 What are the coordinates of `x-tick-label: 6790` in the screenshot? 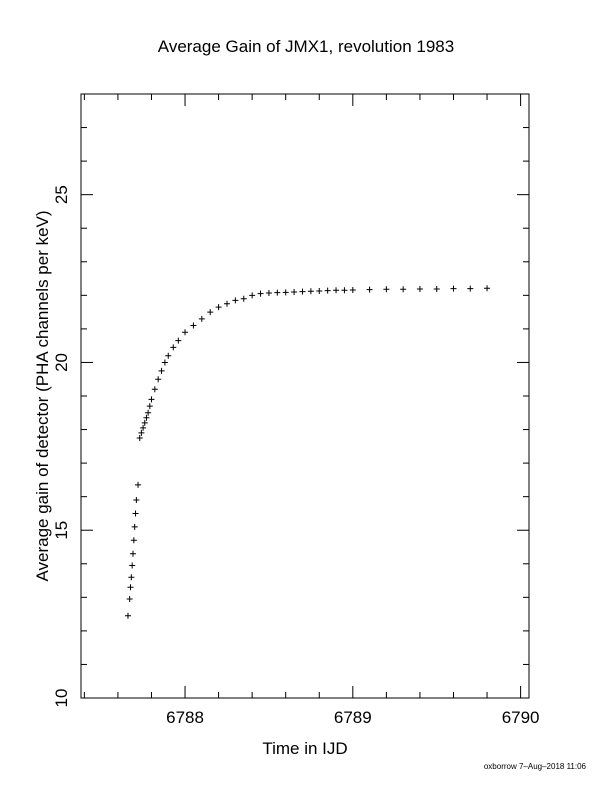 It's located at (521, 717).